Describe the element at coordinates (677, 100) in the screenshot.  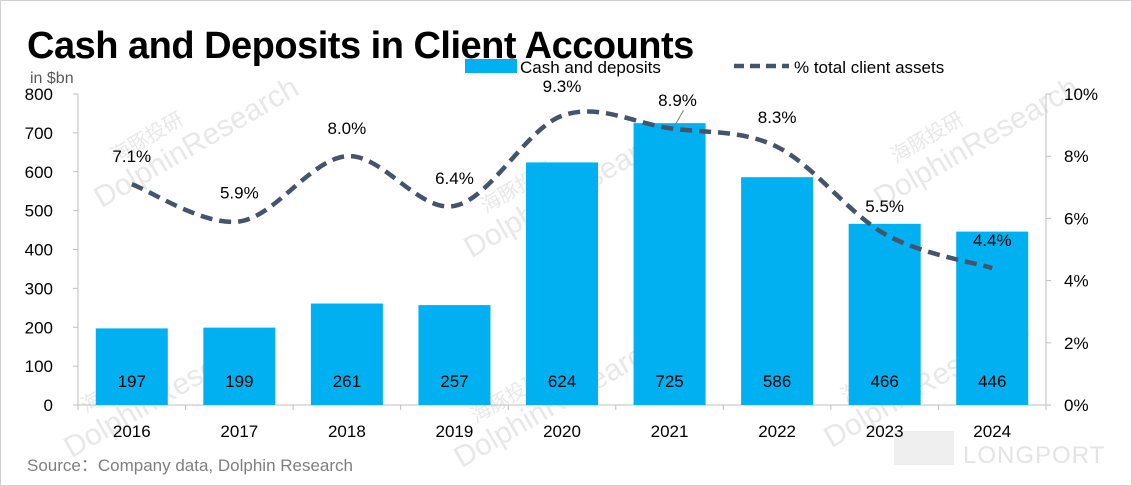
I see `line-value-label: 8.9%` at that location.